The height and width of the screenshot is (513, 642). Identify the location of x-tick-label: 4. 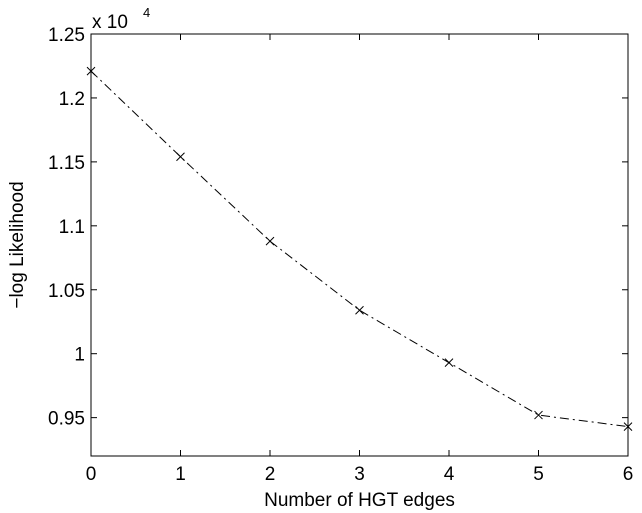
(449, 474).